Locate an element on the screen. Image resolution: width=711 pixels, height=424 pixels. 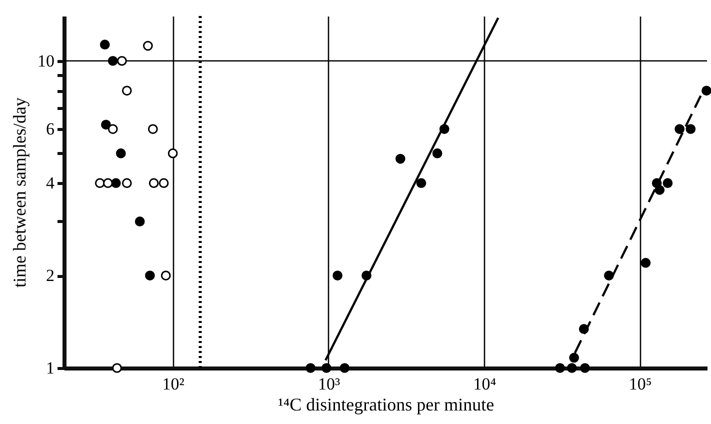
y-tick-label: 1 is located at coordinates (50, 368).